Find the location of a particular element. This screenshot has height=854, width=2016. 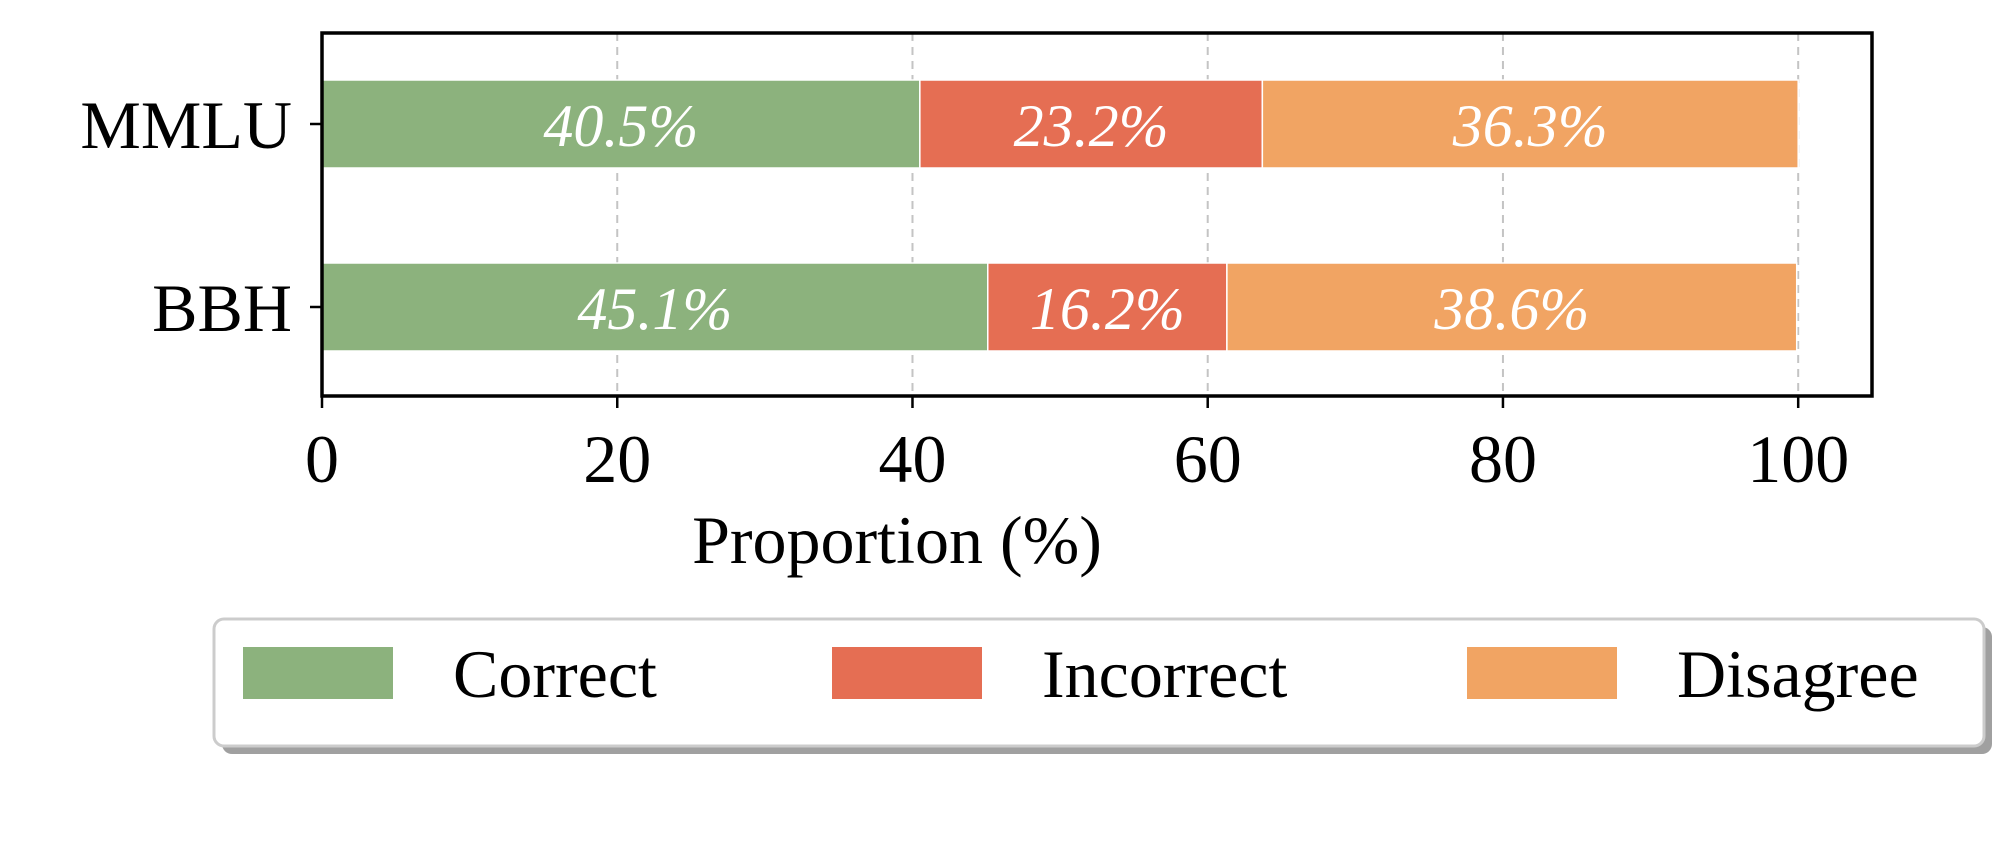

x-tick-label: 40 is located at coordinates (912, 459).